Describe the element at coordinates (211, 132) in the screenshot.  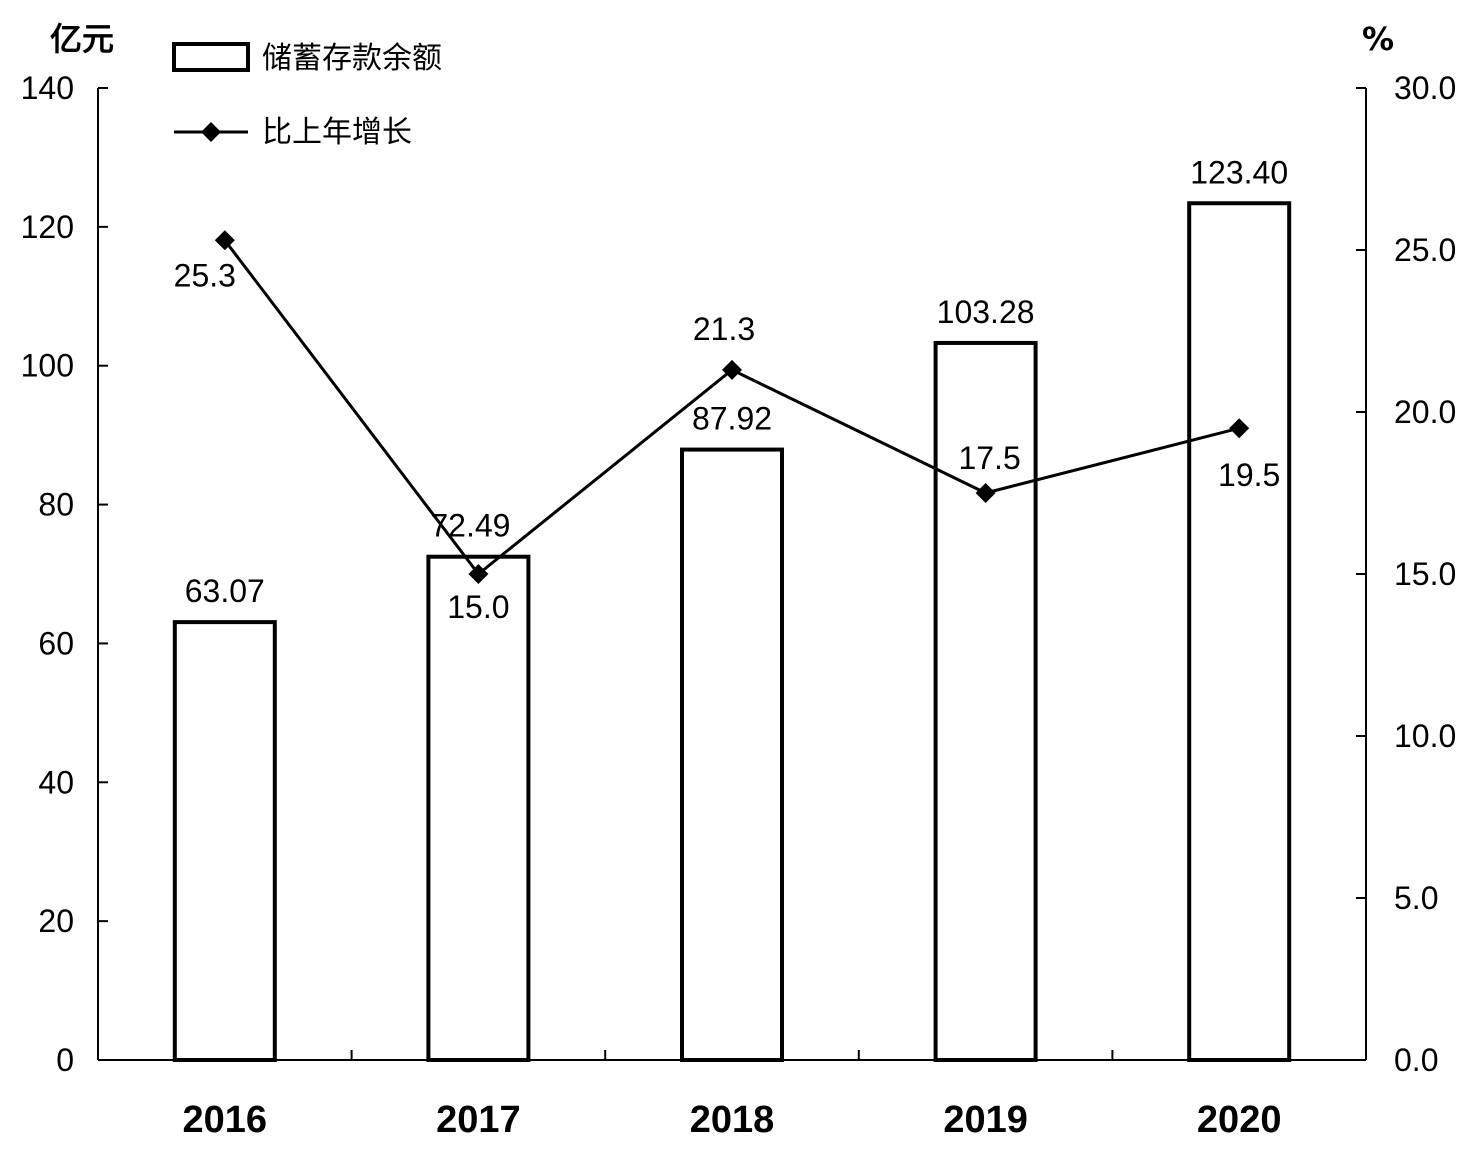
I see `legend-marker-swatch` at that location.